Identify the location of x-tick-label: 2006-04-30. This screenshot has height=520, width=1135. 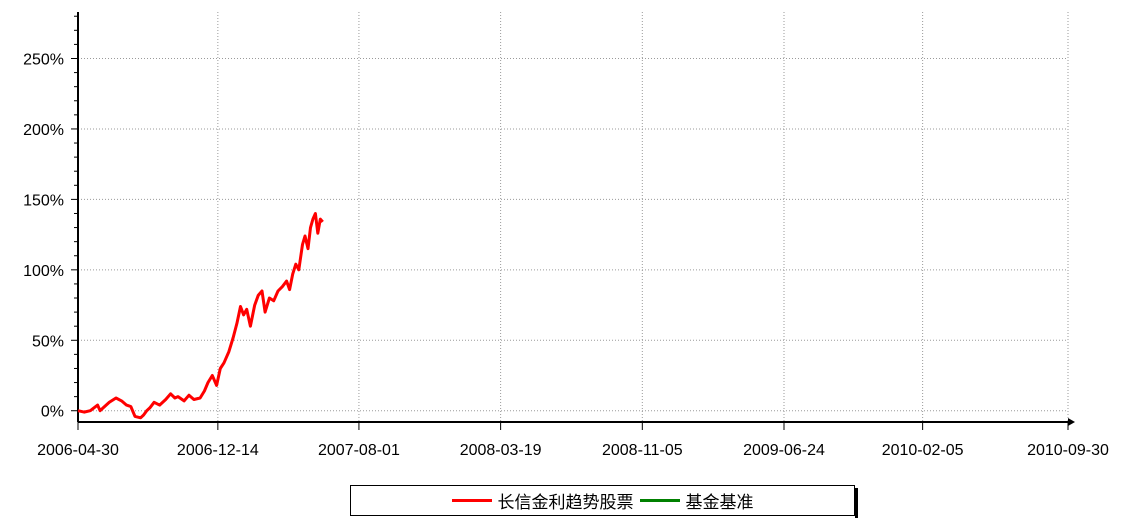
(78, 450).